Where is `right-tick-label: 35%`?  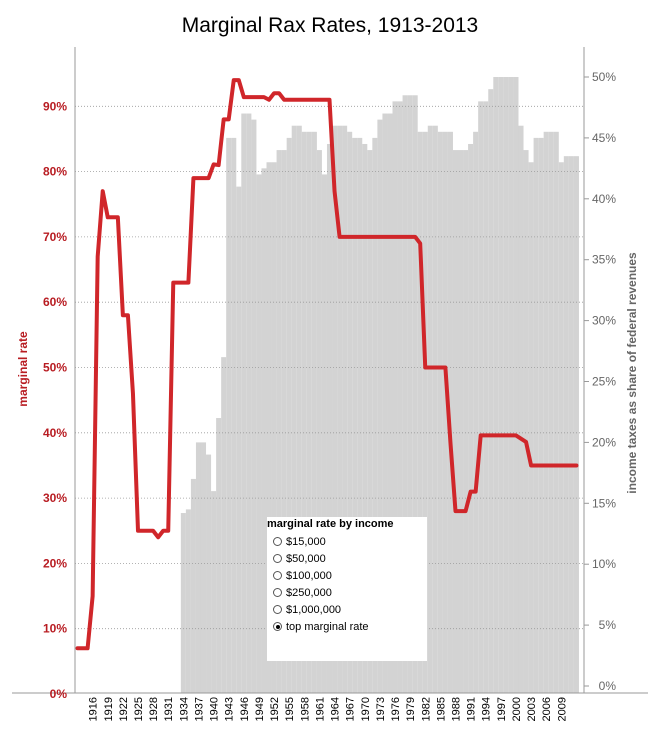
right-tick-label: 35% is located at coordinates (604, 260).